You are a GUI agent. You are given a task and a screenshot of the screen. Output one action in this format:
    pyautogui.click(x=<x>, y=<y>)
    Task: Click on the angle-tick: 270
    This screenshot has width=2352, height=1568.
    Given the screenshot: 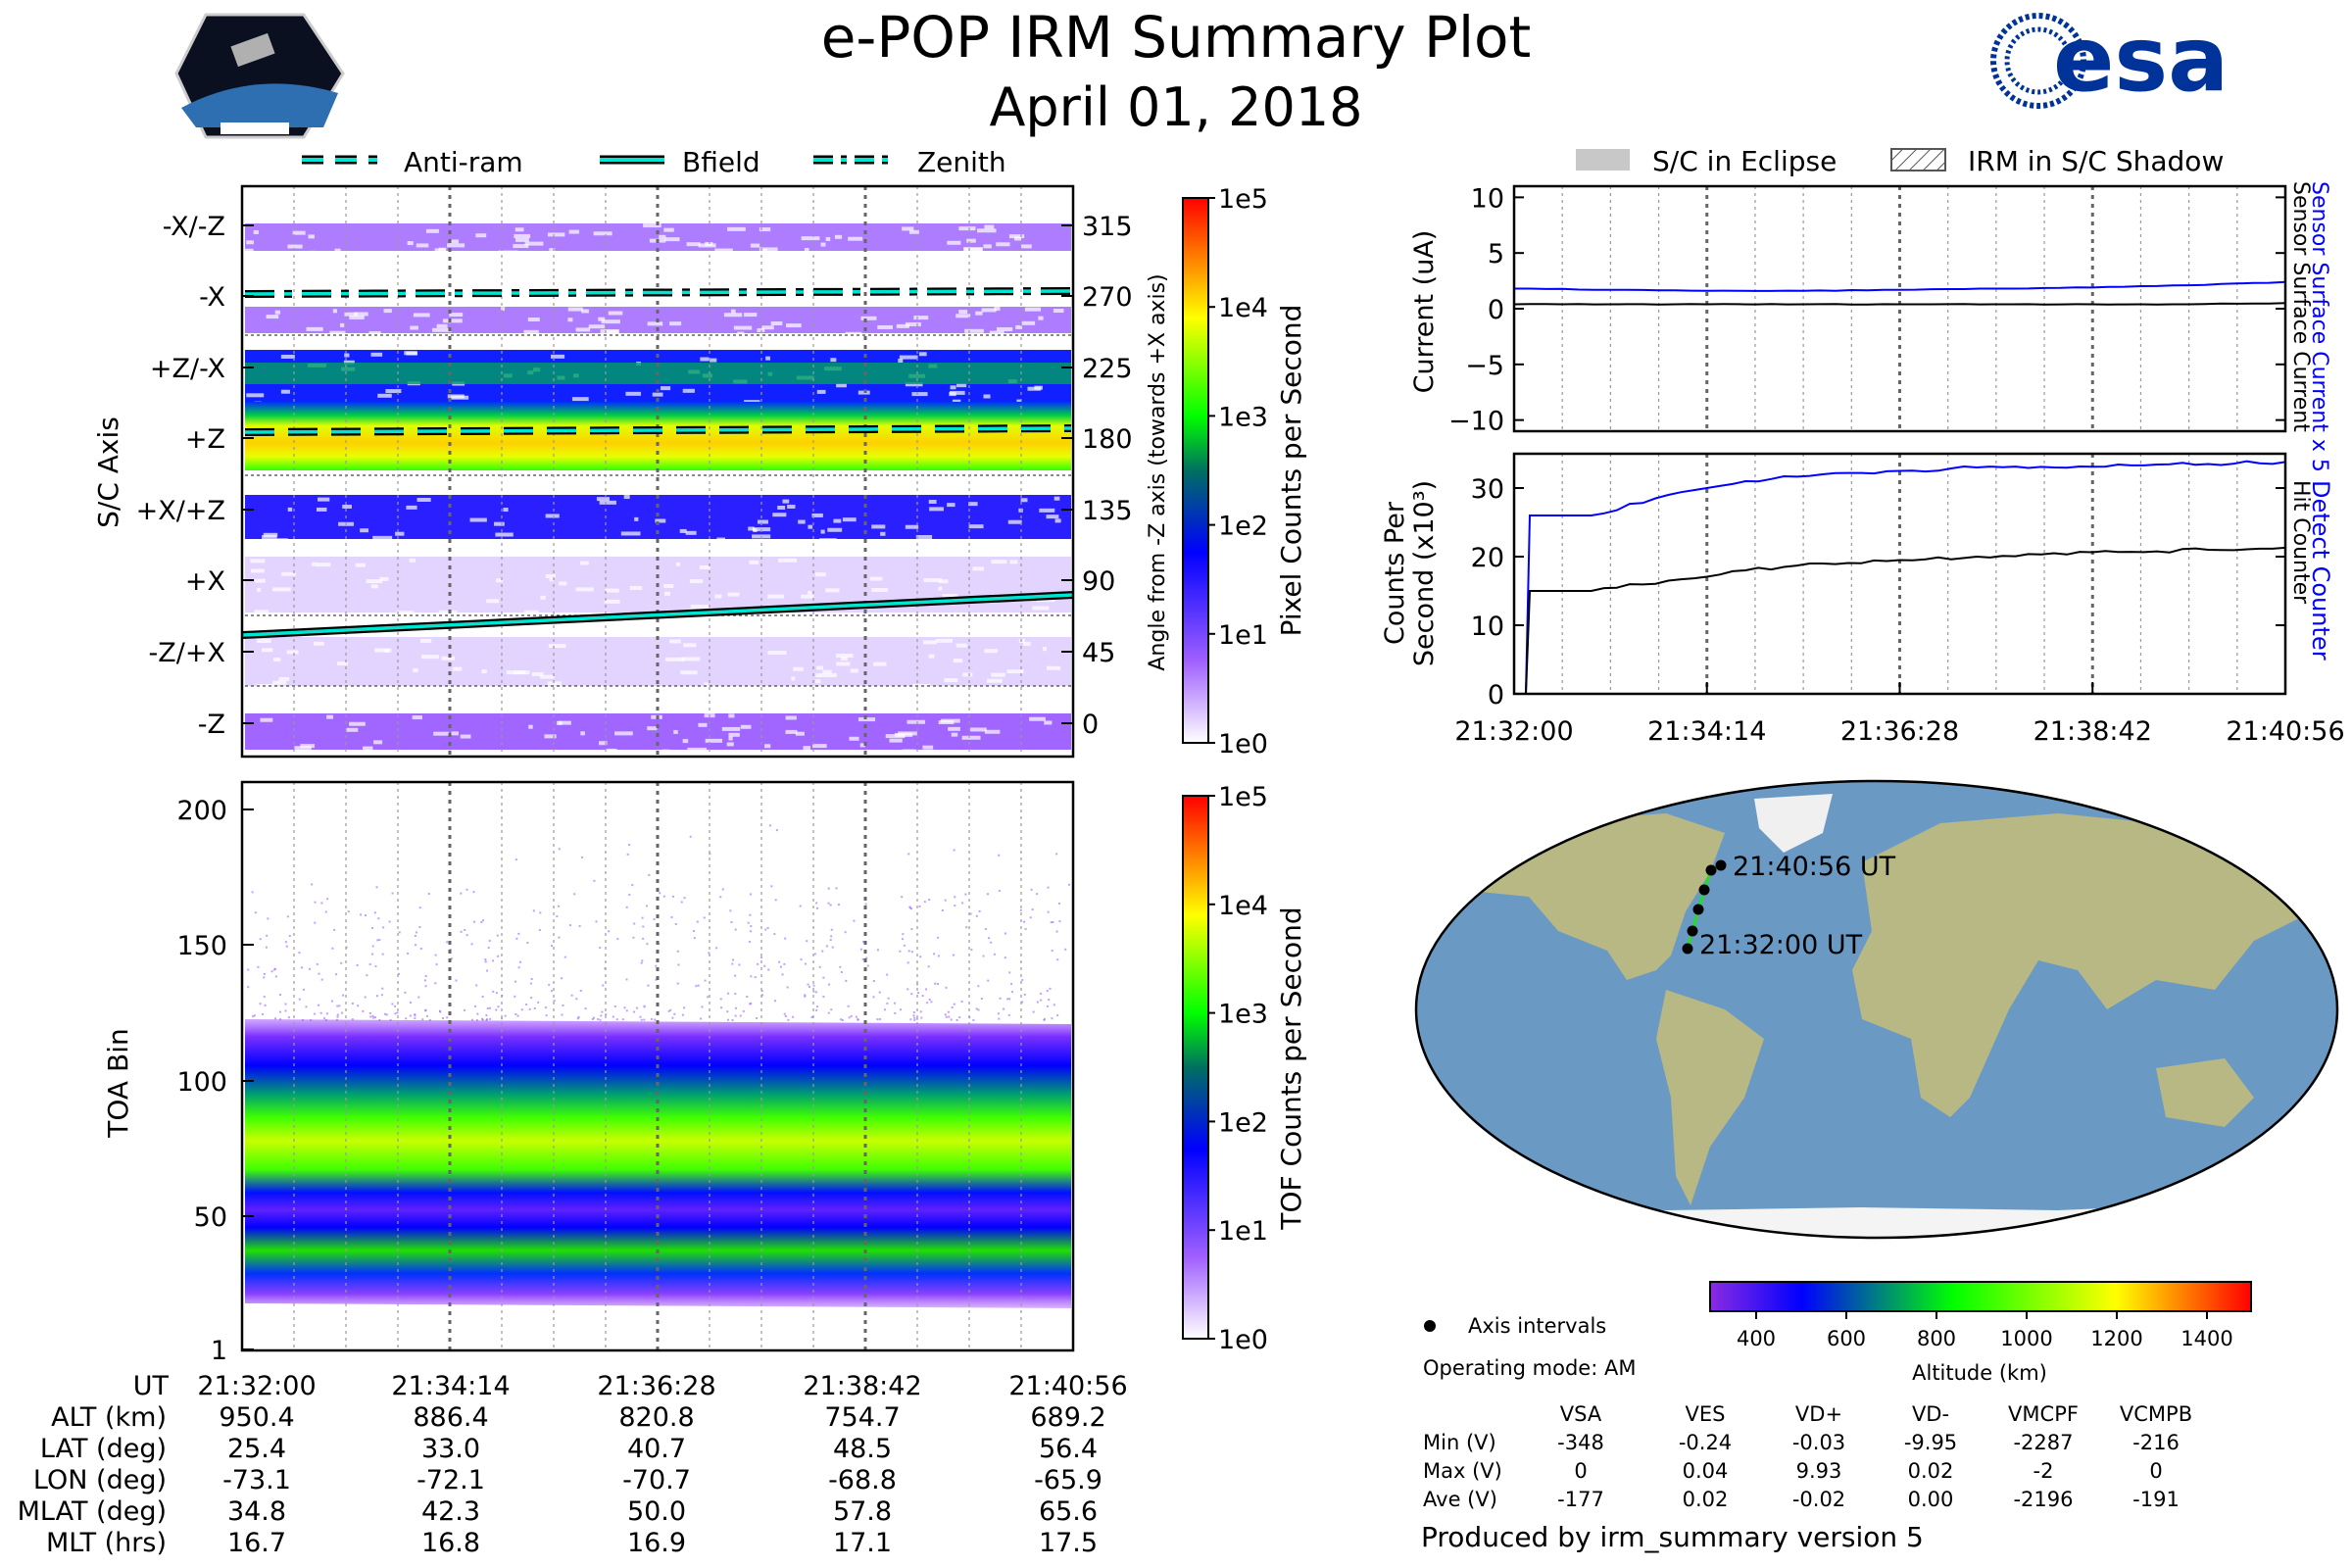 What is the action you would take?
    pyautogui.click(x=1107, y=297)
    